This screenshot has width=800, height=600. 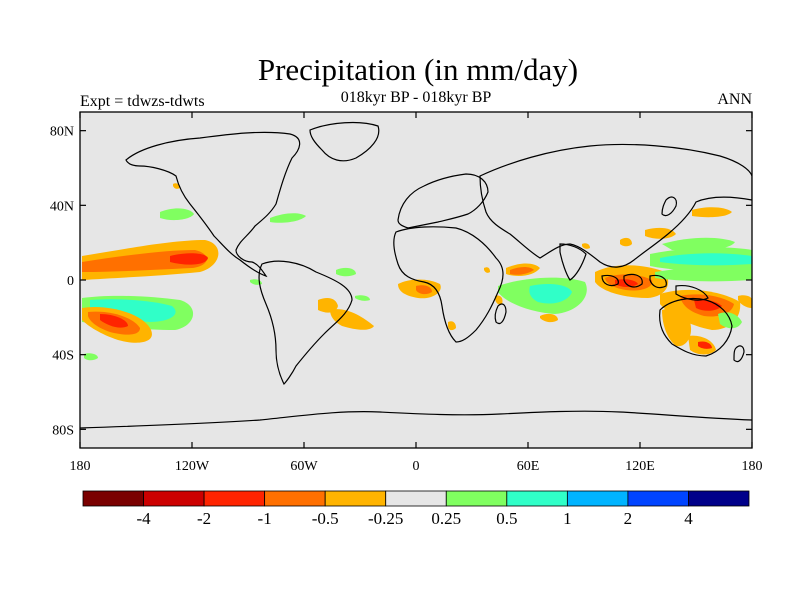 What do you see at coordinates (63, 356) in the screenshot?
I see `lat-tick-label: 40S` at bounding box center [63, 356].